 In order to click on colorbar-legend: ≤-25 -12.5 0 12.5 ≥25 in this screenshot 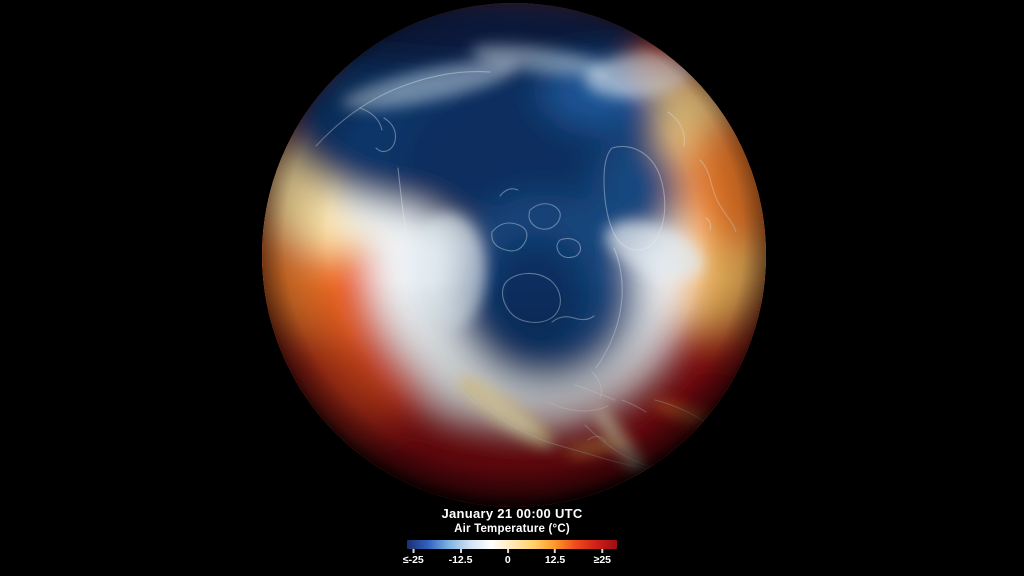, I will do `click(510, 554)`.